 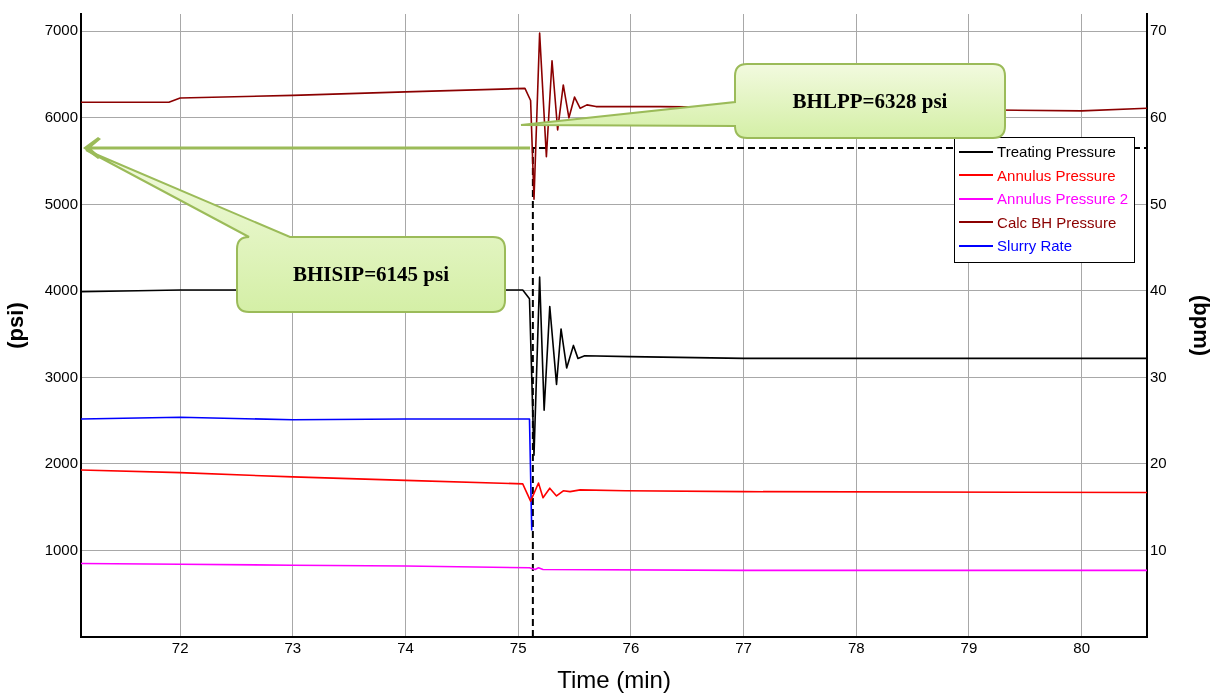 What do you see at coordinates (969, 648) in the screenshot?
I see `x-tick-label: 79` at bounding box center [969, 648].